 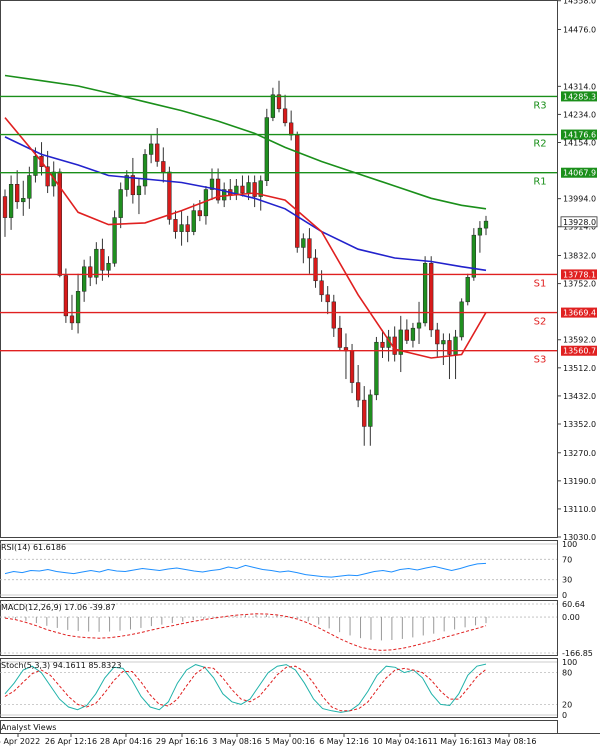 What do you see at coordinates (579, 284) in the screenshot?
I see `price-axis-label: 13752.0` at bounding box center [579, 284].